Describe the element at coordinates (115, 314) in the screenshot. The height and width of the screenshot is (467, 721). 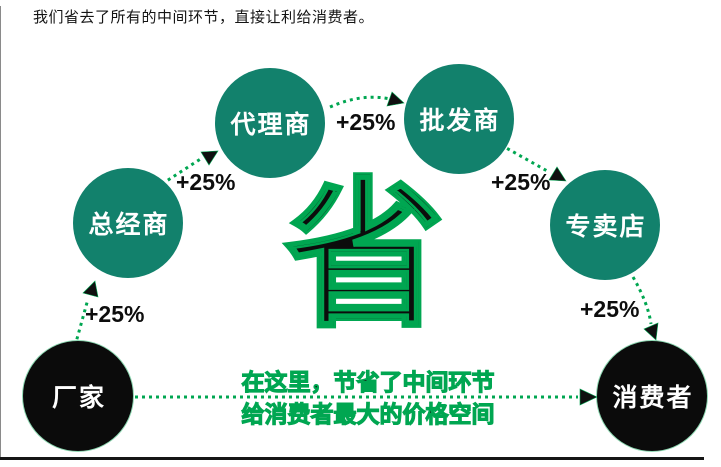
I see `markup-label-factory-general: +25%` at that location.